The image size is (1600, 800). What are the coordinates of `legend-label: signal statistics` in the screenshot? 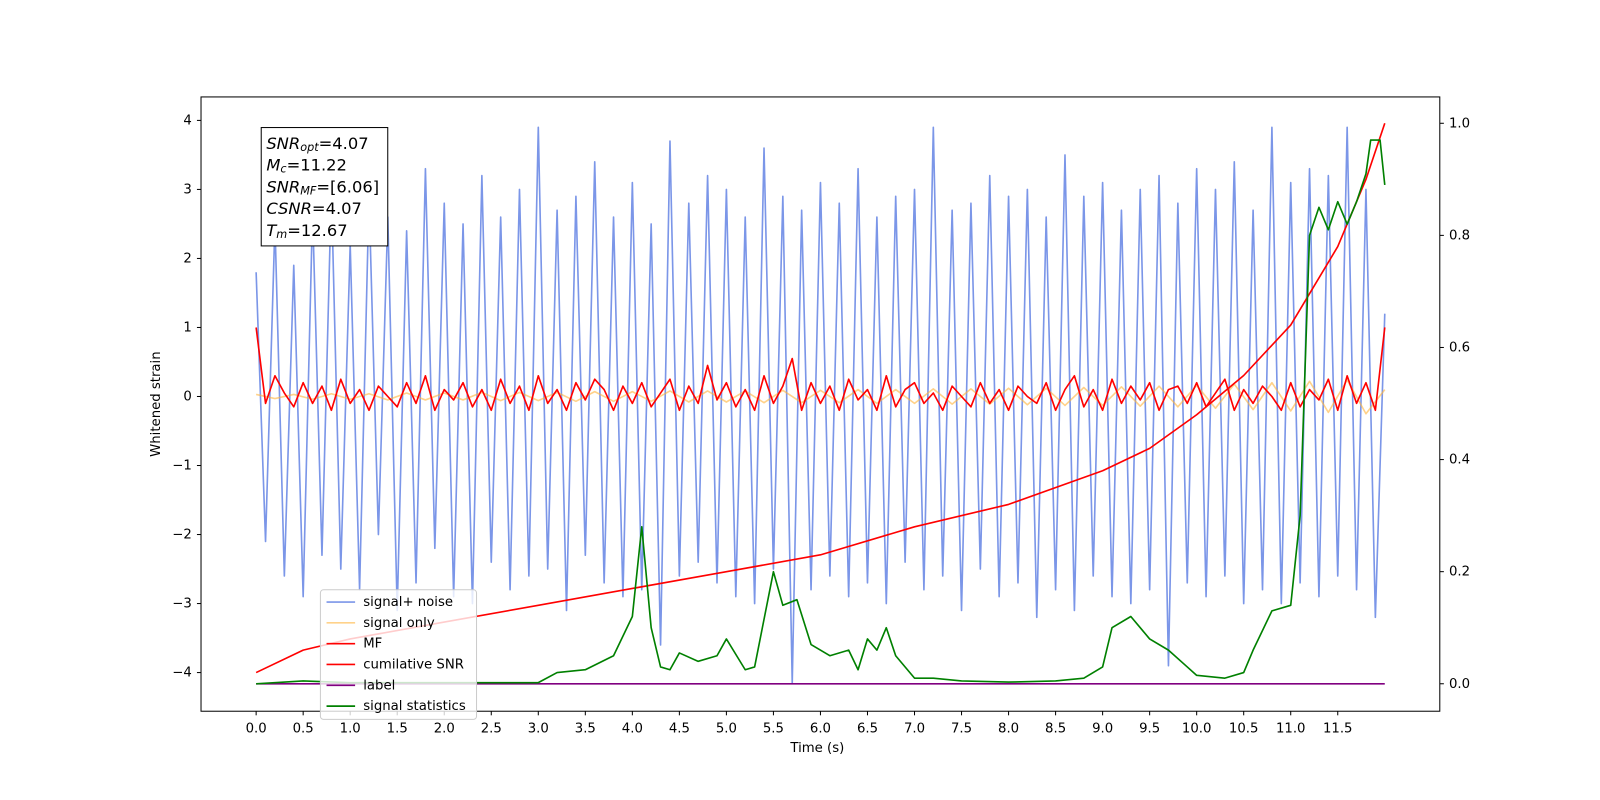 It's located at (414, 706).